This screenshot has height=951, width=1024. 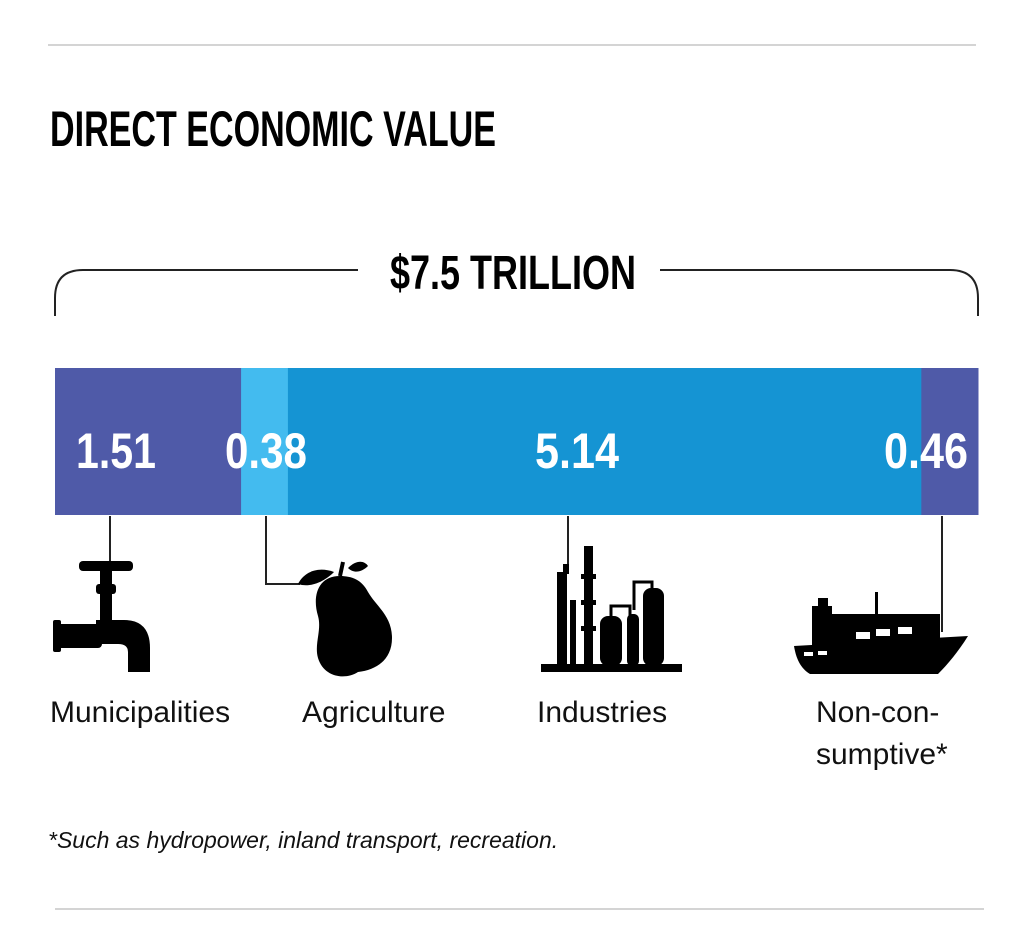 I want to click on bar-segment-agriculture, so click(x=265, y=441).